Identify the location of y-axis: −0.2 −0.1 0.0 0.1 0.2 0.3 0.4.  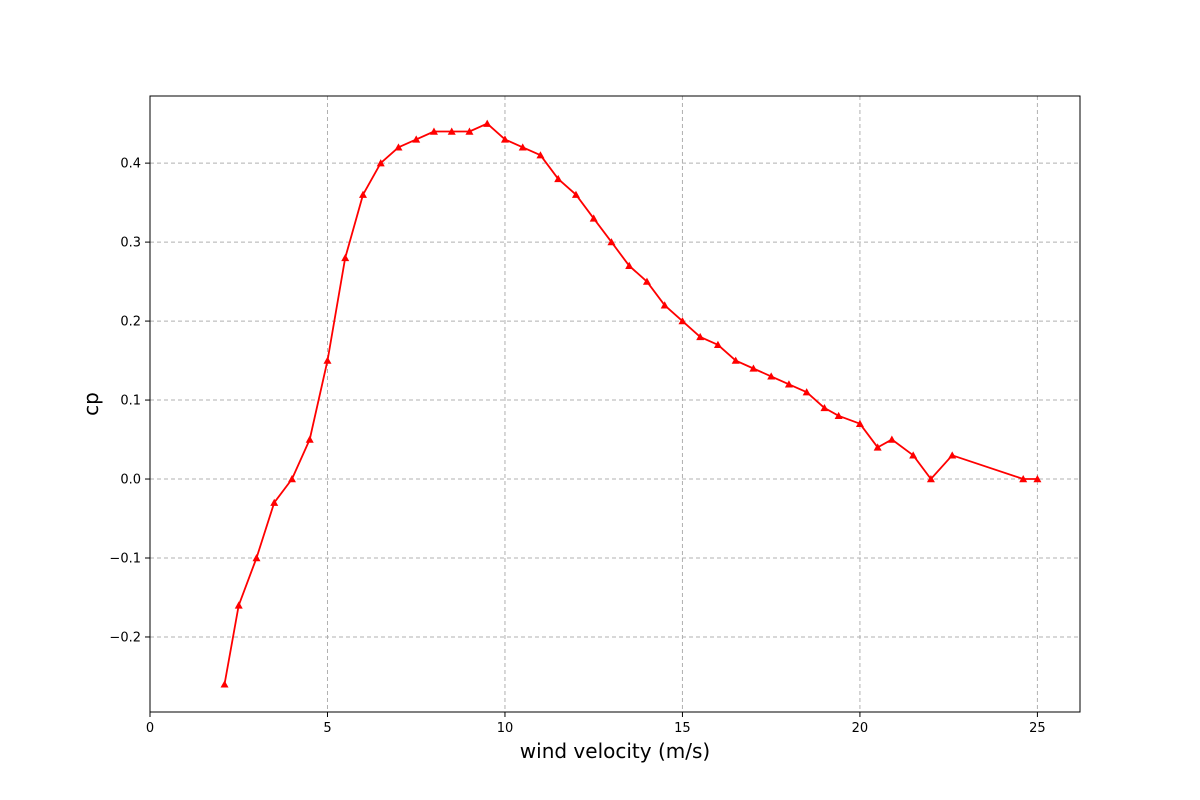
(129, 401).